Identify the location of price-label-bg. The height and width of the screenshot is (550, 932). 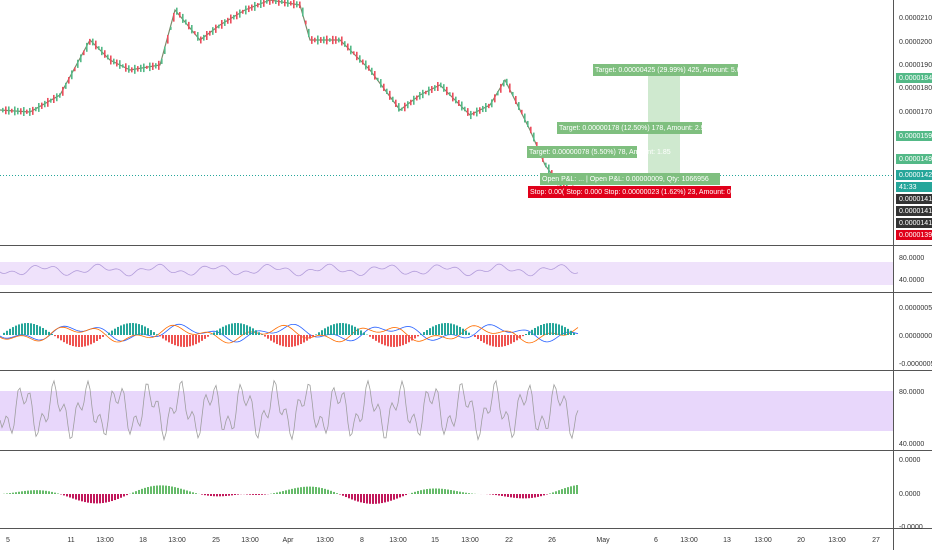
(914, 136).